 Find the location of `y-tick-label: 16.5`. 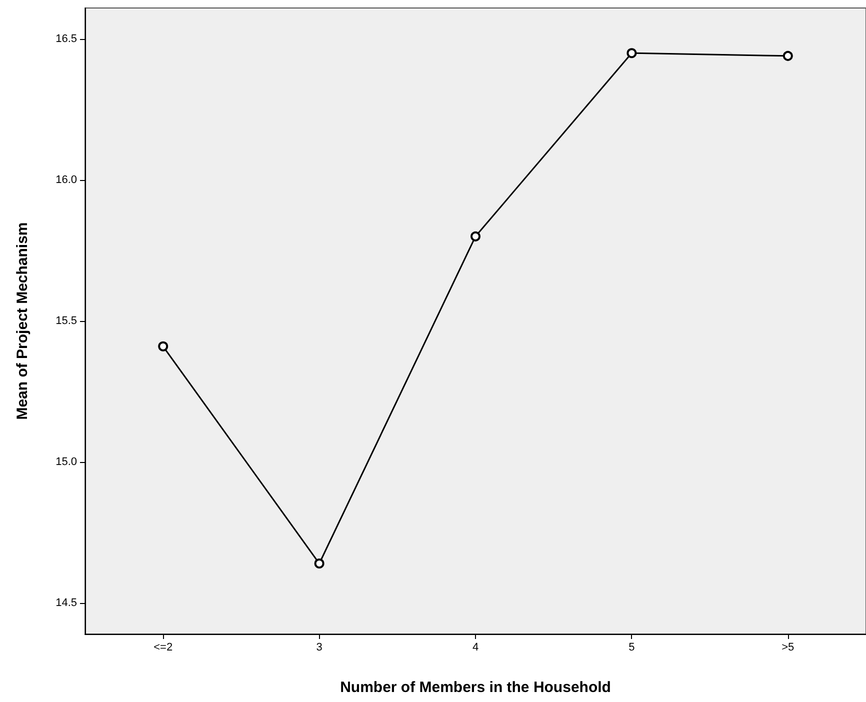

y-tick-label: 16.5 is located at coordinates (66, 39).